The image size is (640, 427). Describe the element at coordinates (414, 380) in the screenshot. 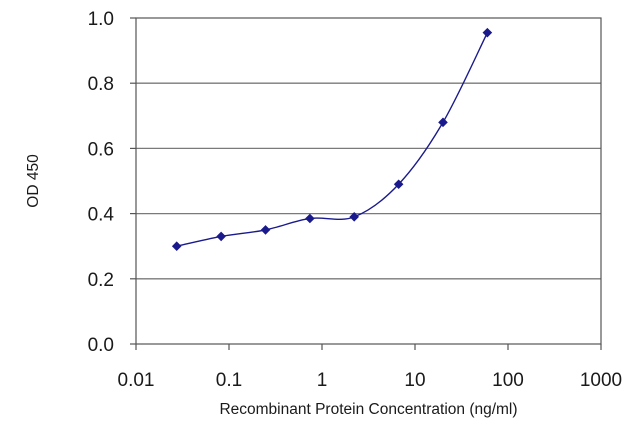

I see `x-tick-label: 10` at that location.